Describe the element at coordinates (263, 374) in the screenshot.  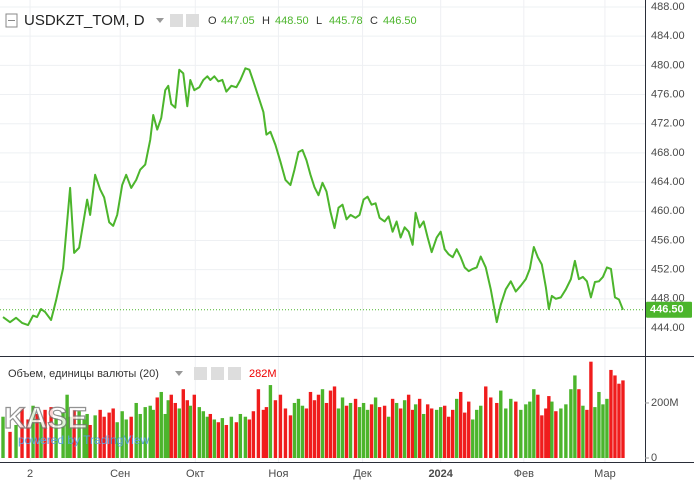
I see `volume-last: 282M` at that location.